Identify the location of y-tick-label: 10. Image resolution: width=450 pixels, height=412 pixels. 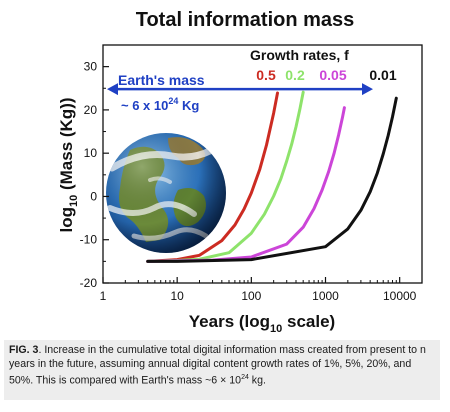
(91, 153).